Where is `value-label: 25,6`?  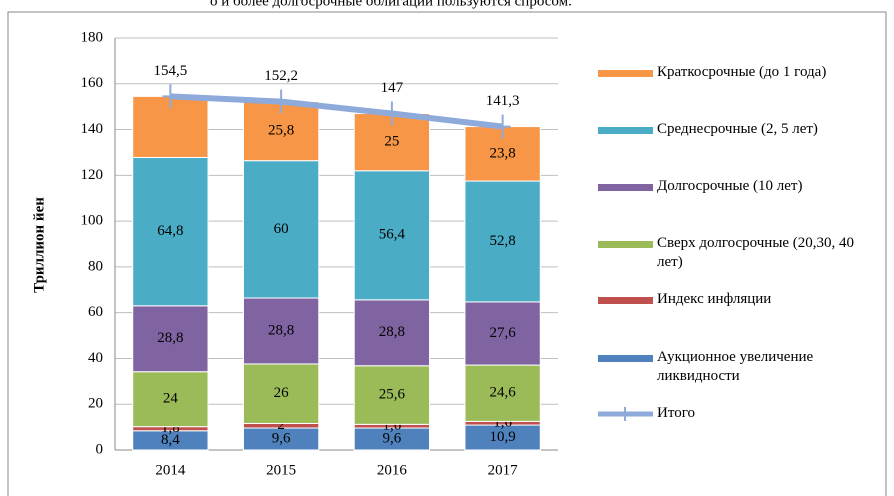 value-label: 25,6 is located at coordinates (392, 395).